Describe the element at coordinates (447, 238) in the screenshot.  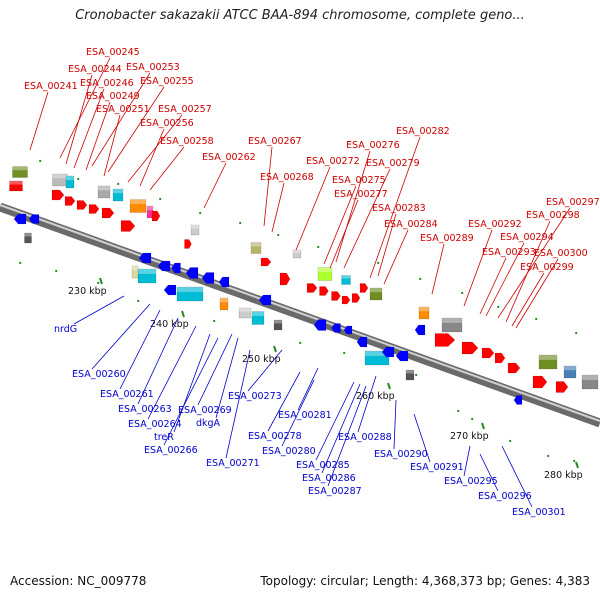
I see `gene-label-plus: ESA_00289` at that location.